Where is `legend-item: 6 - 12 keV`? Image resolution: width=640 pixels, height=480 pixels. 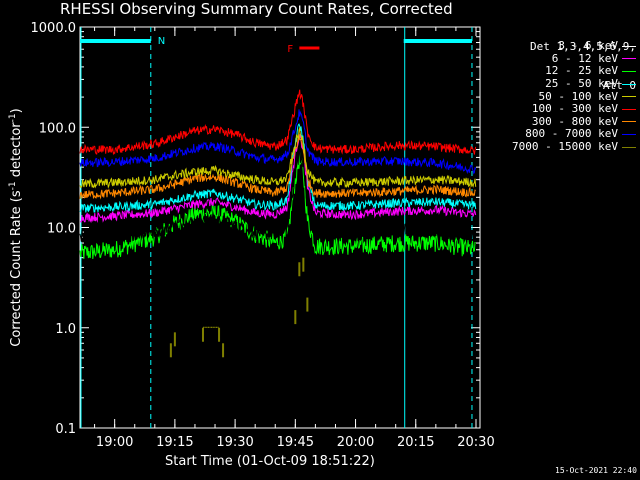
legend-item: 6 - 12 keV is located at coordinates (561, 58).